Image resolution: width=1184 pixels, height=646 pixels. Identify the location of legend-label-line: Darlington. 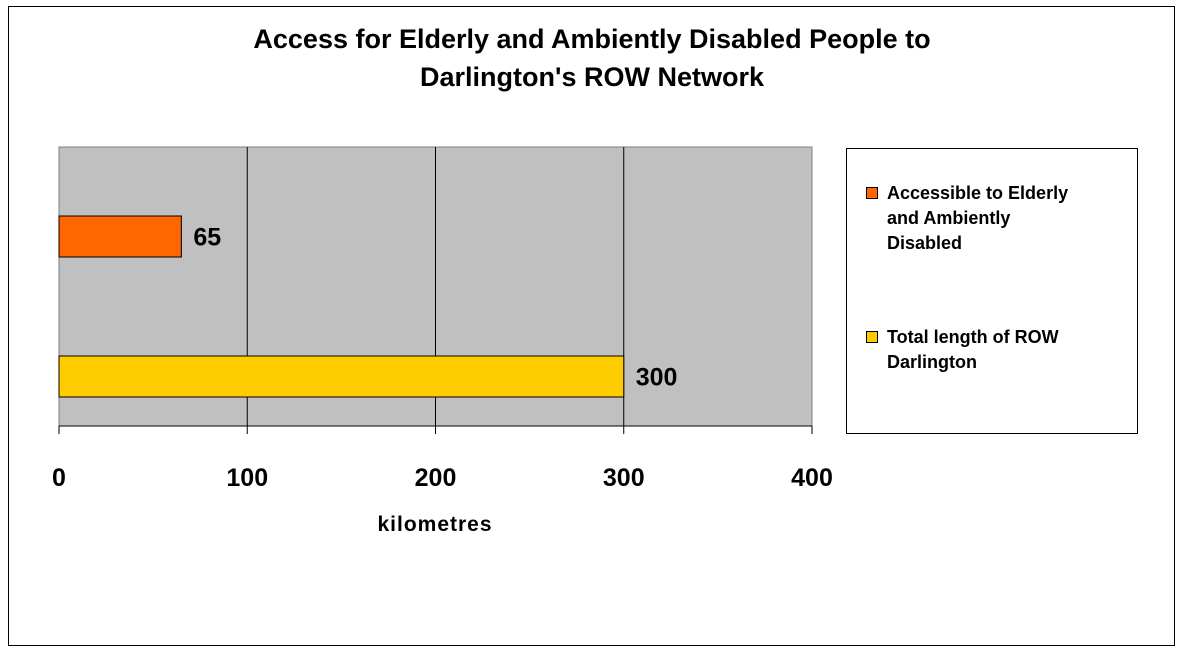
(932, 362).